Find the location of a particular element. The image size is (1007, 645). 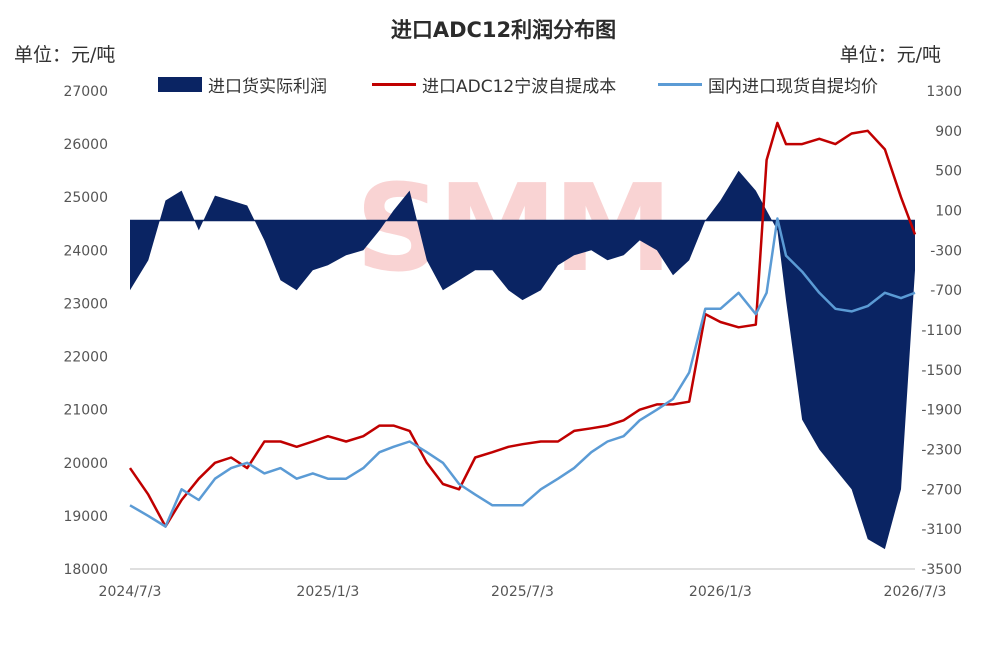

left-tick-2: 25000 is located at coordinates (85, 198).